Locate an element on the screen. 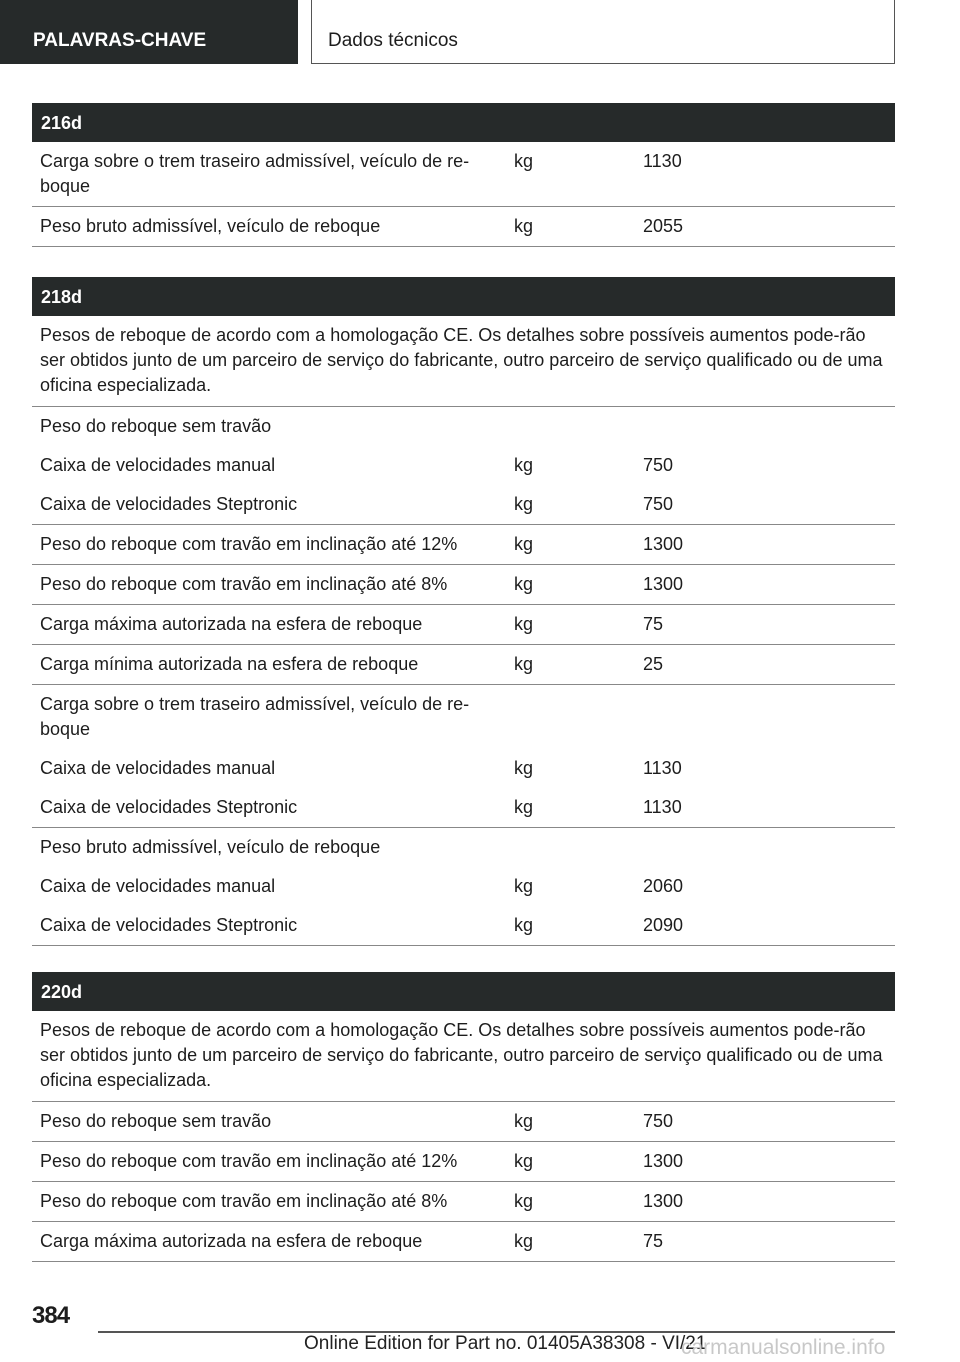 This screenshot has width=960, height=1362. table-row: Caixa de velocidades manual kg 750 is located at coordinates (463, 465).